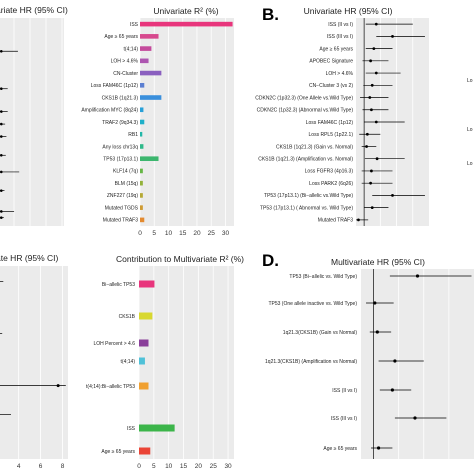 The height and width of the screenshot is (474, 474). Describe the element at coordinates (63, 466) in the screenshot. I see `panel-c-left-tick-label-2: 8` at that location.